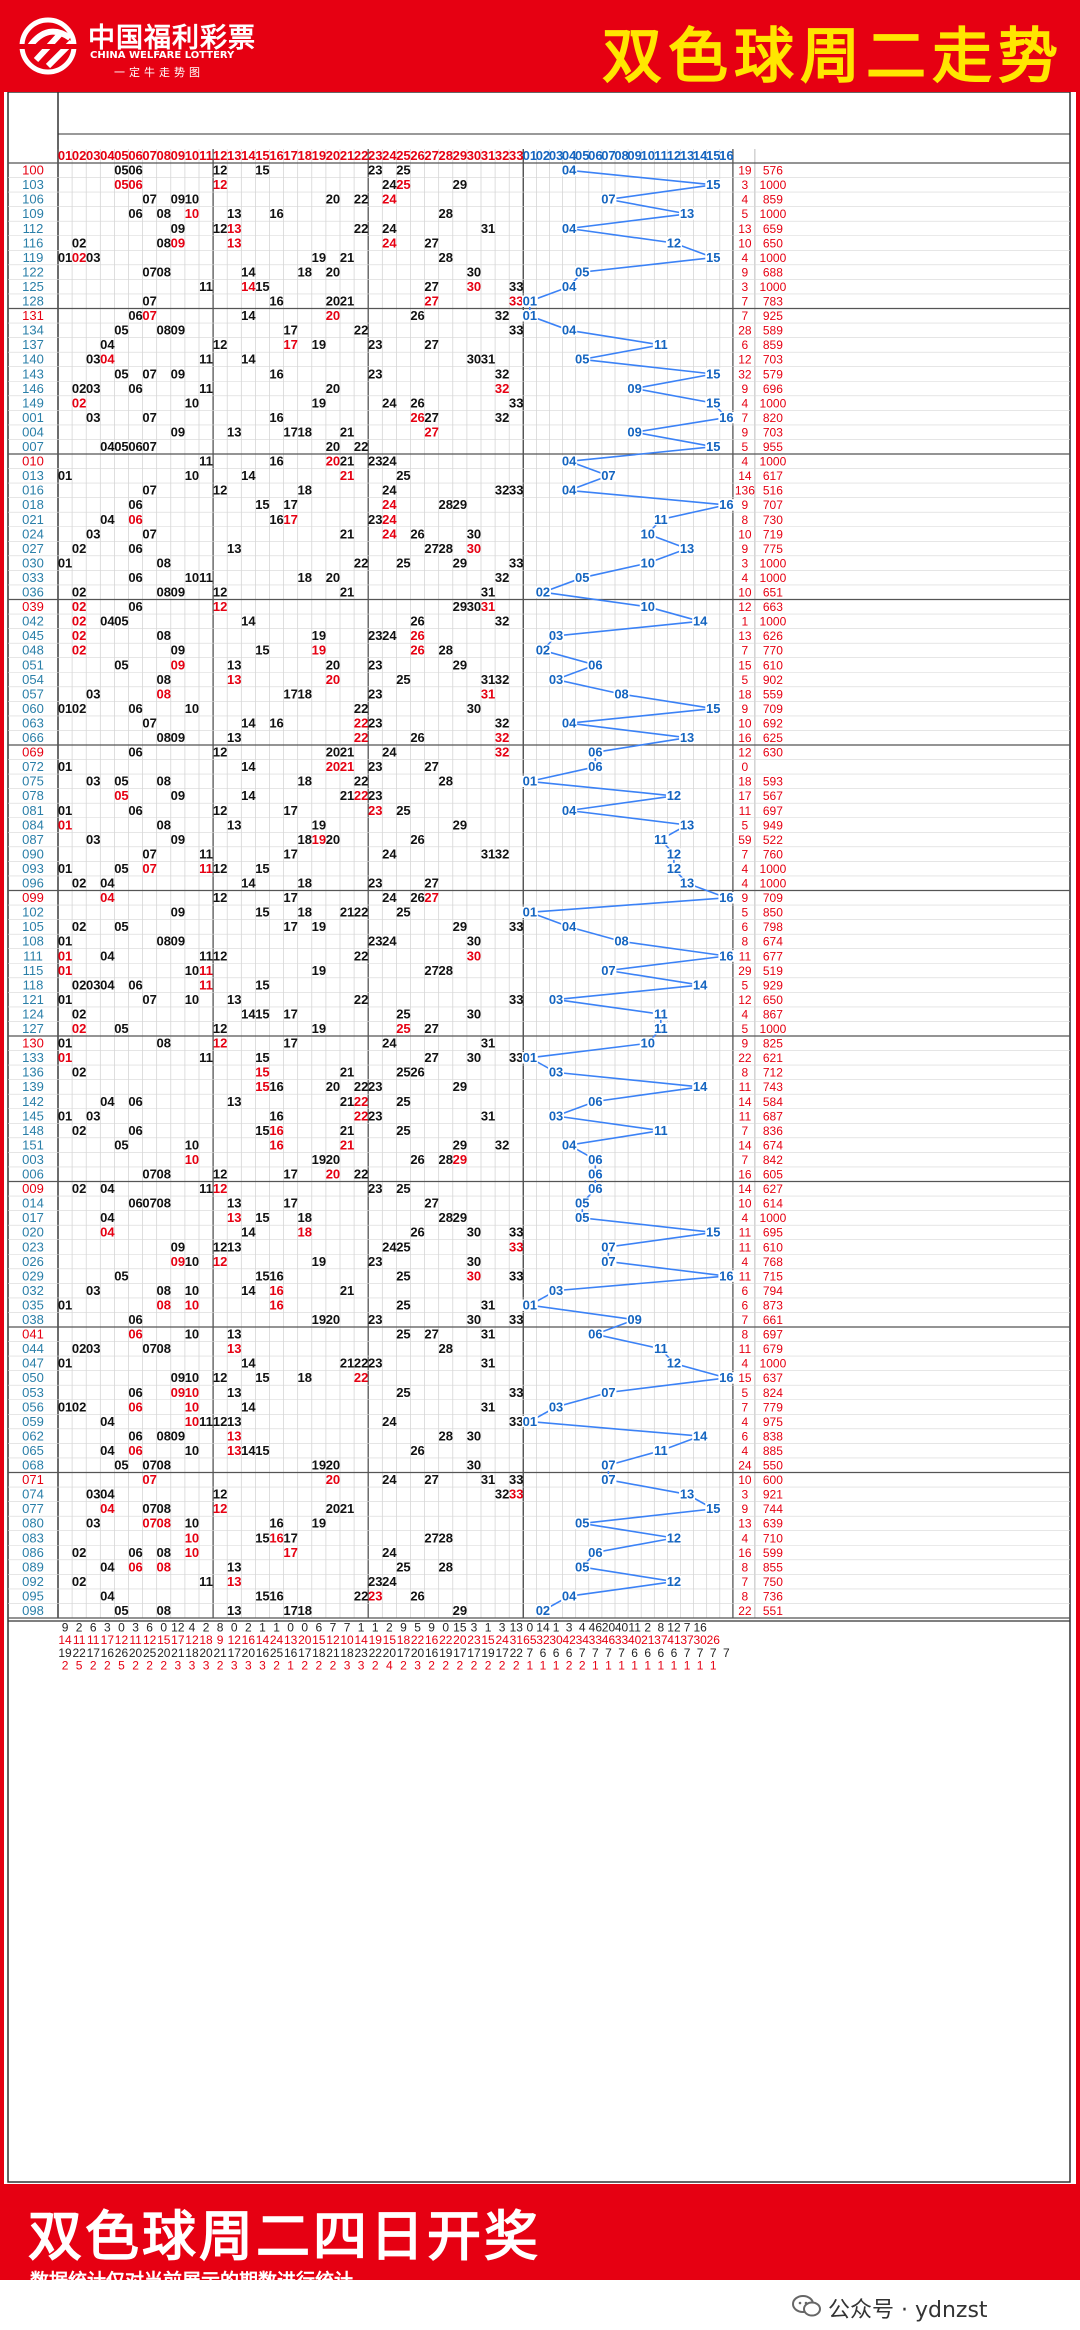 The height and width of the screenshot is (2330, 1080). What do you see at coordinates (333, 271) in the screenshot?
I see `red-ball-number: 20` at bounding box center [333, 271].